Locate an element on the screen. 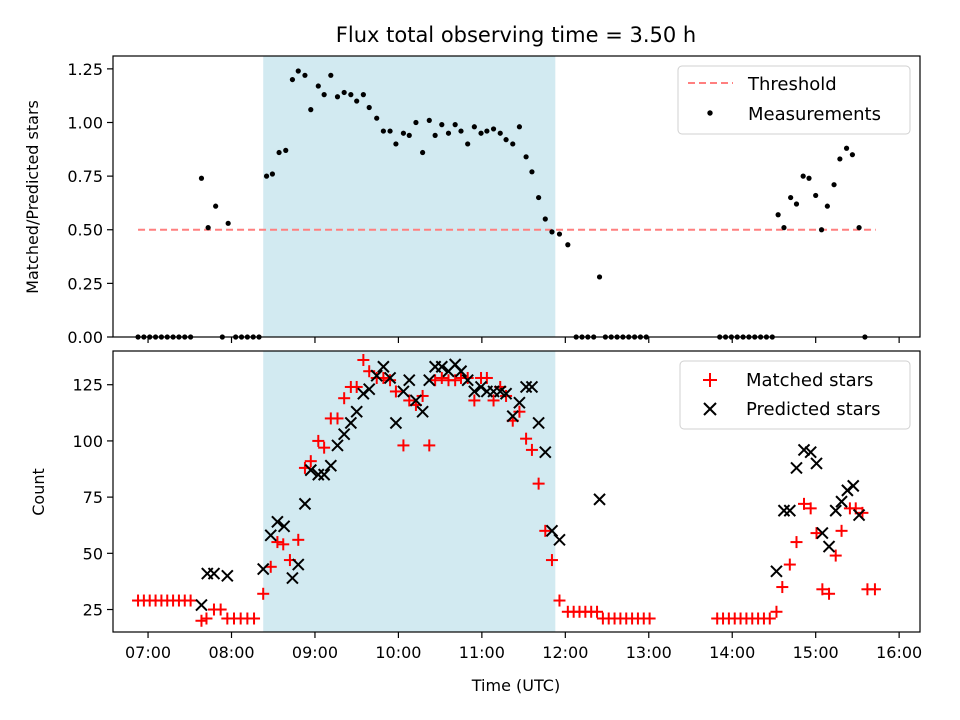 The width and height of the screenshot is (960, 720). bottom-y-tick-label: 50 is located at coordinates (93, 553).